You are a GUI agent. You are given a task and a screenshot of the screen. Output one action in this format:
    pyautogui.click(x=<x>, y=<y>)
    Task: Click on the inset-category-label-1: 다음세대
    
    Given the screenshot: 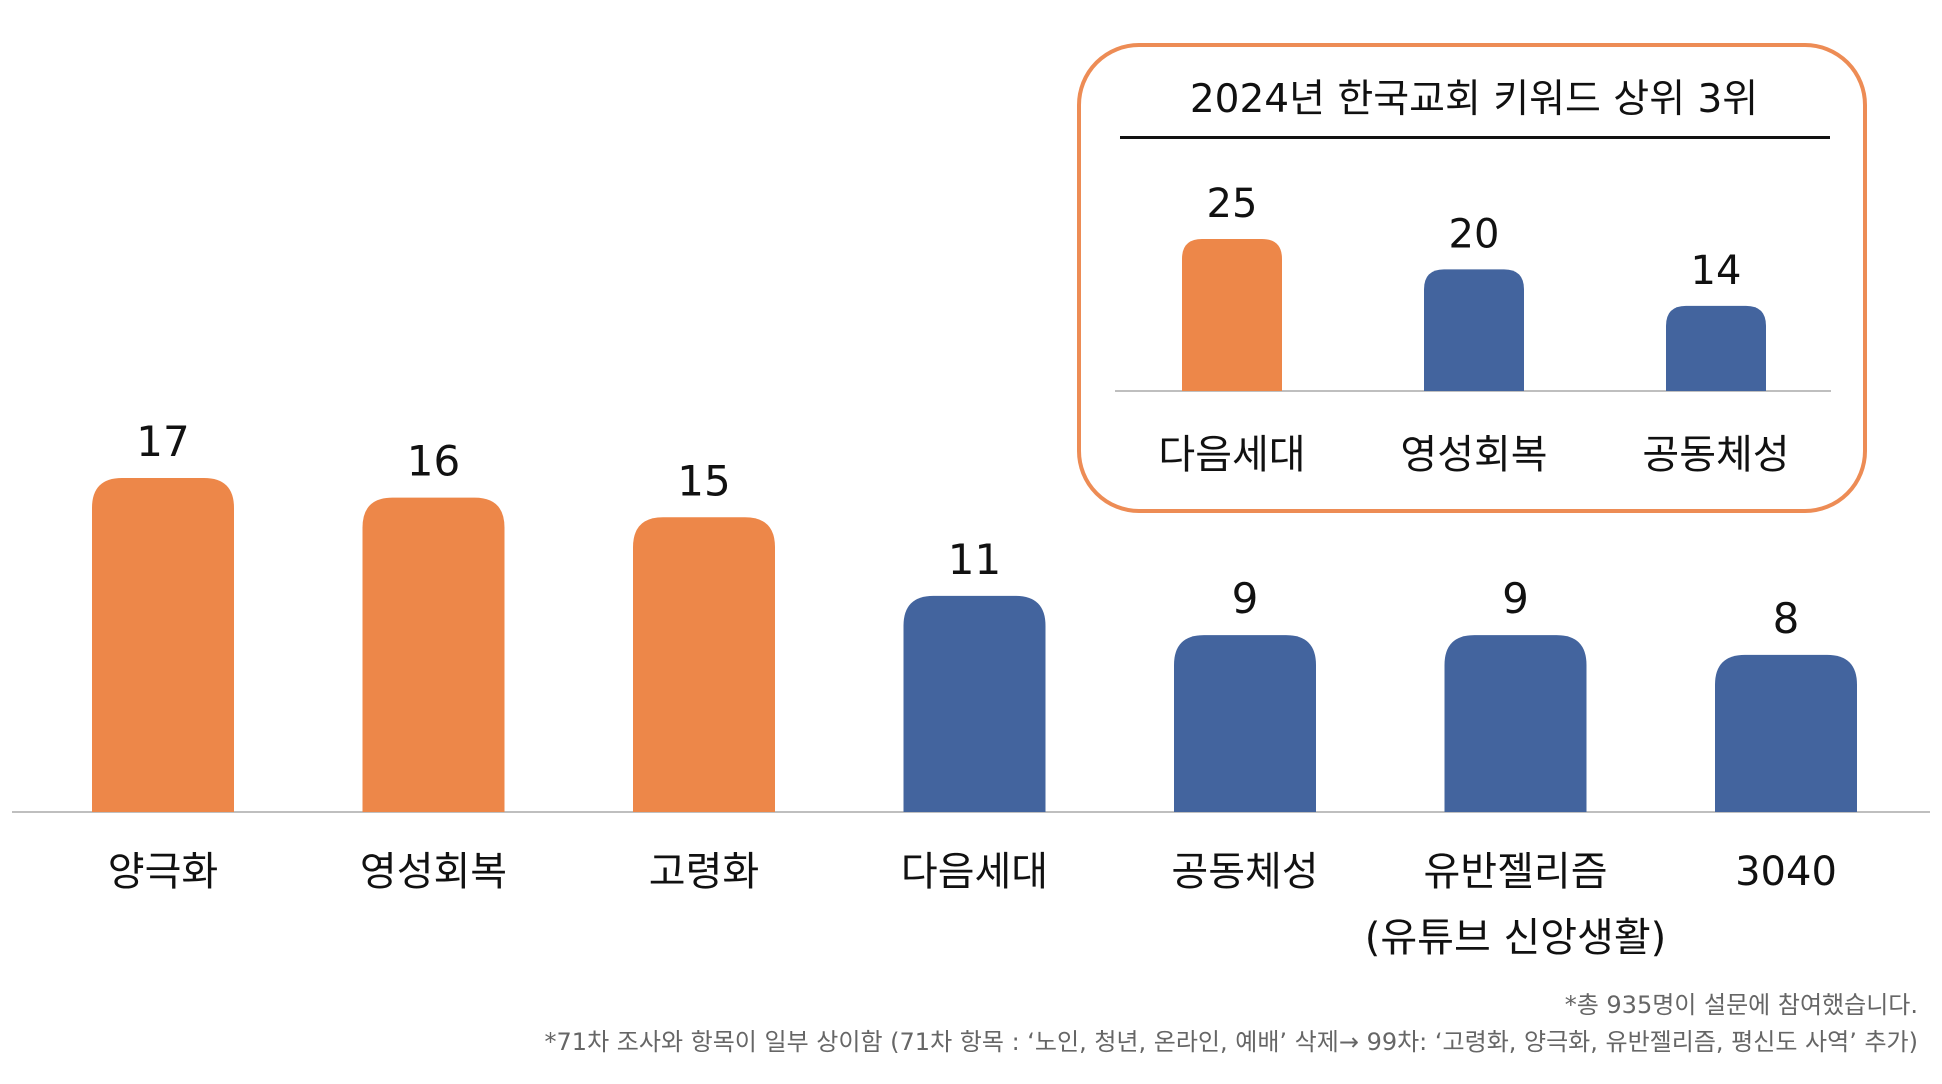 What is the action you would take?
    pyautogui.click(x=1231, y=455)
    